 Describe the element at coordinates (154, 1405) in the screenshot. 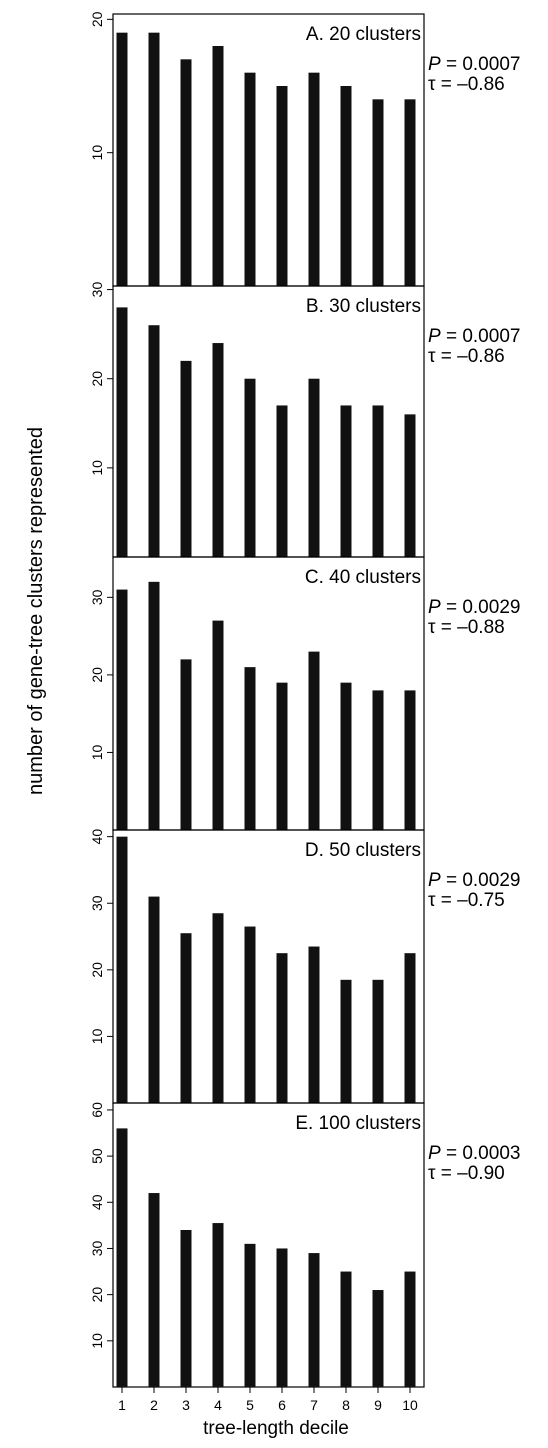

I see `x-tick-label: 2` at that location.